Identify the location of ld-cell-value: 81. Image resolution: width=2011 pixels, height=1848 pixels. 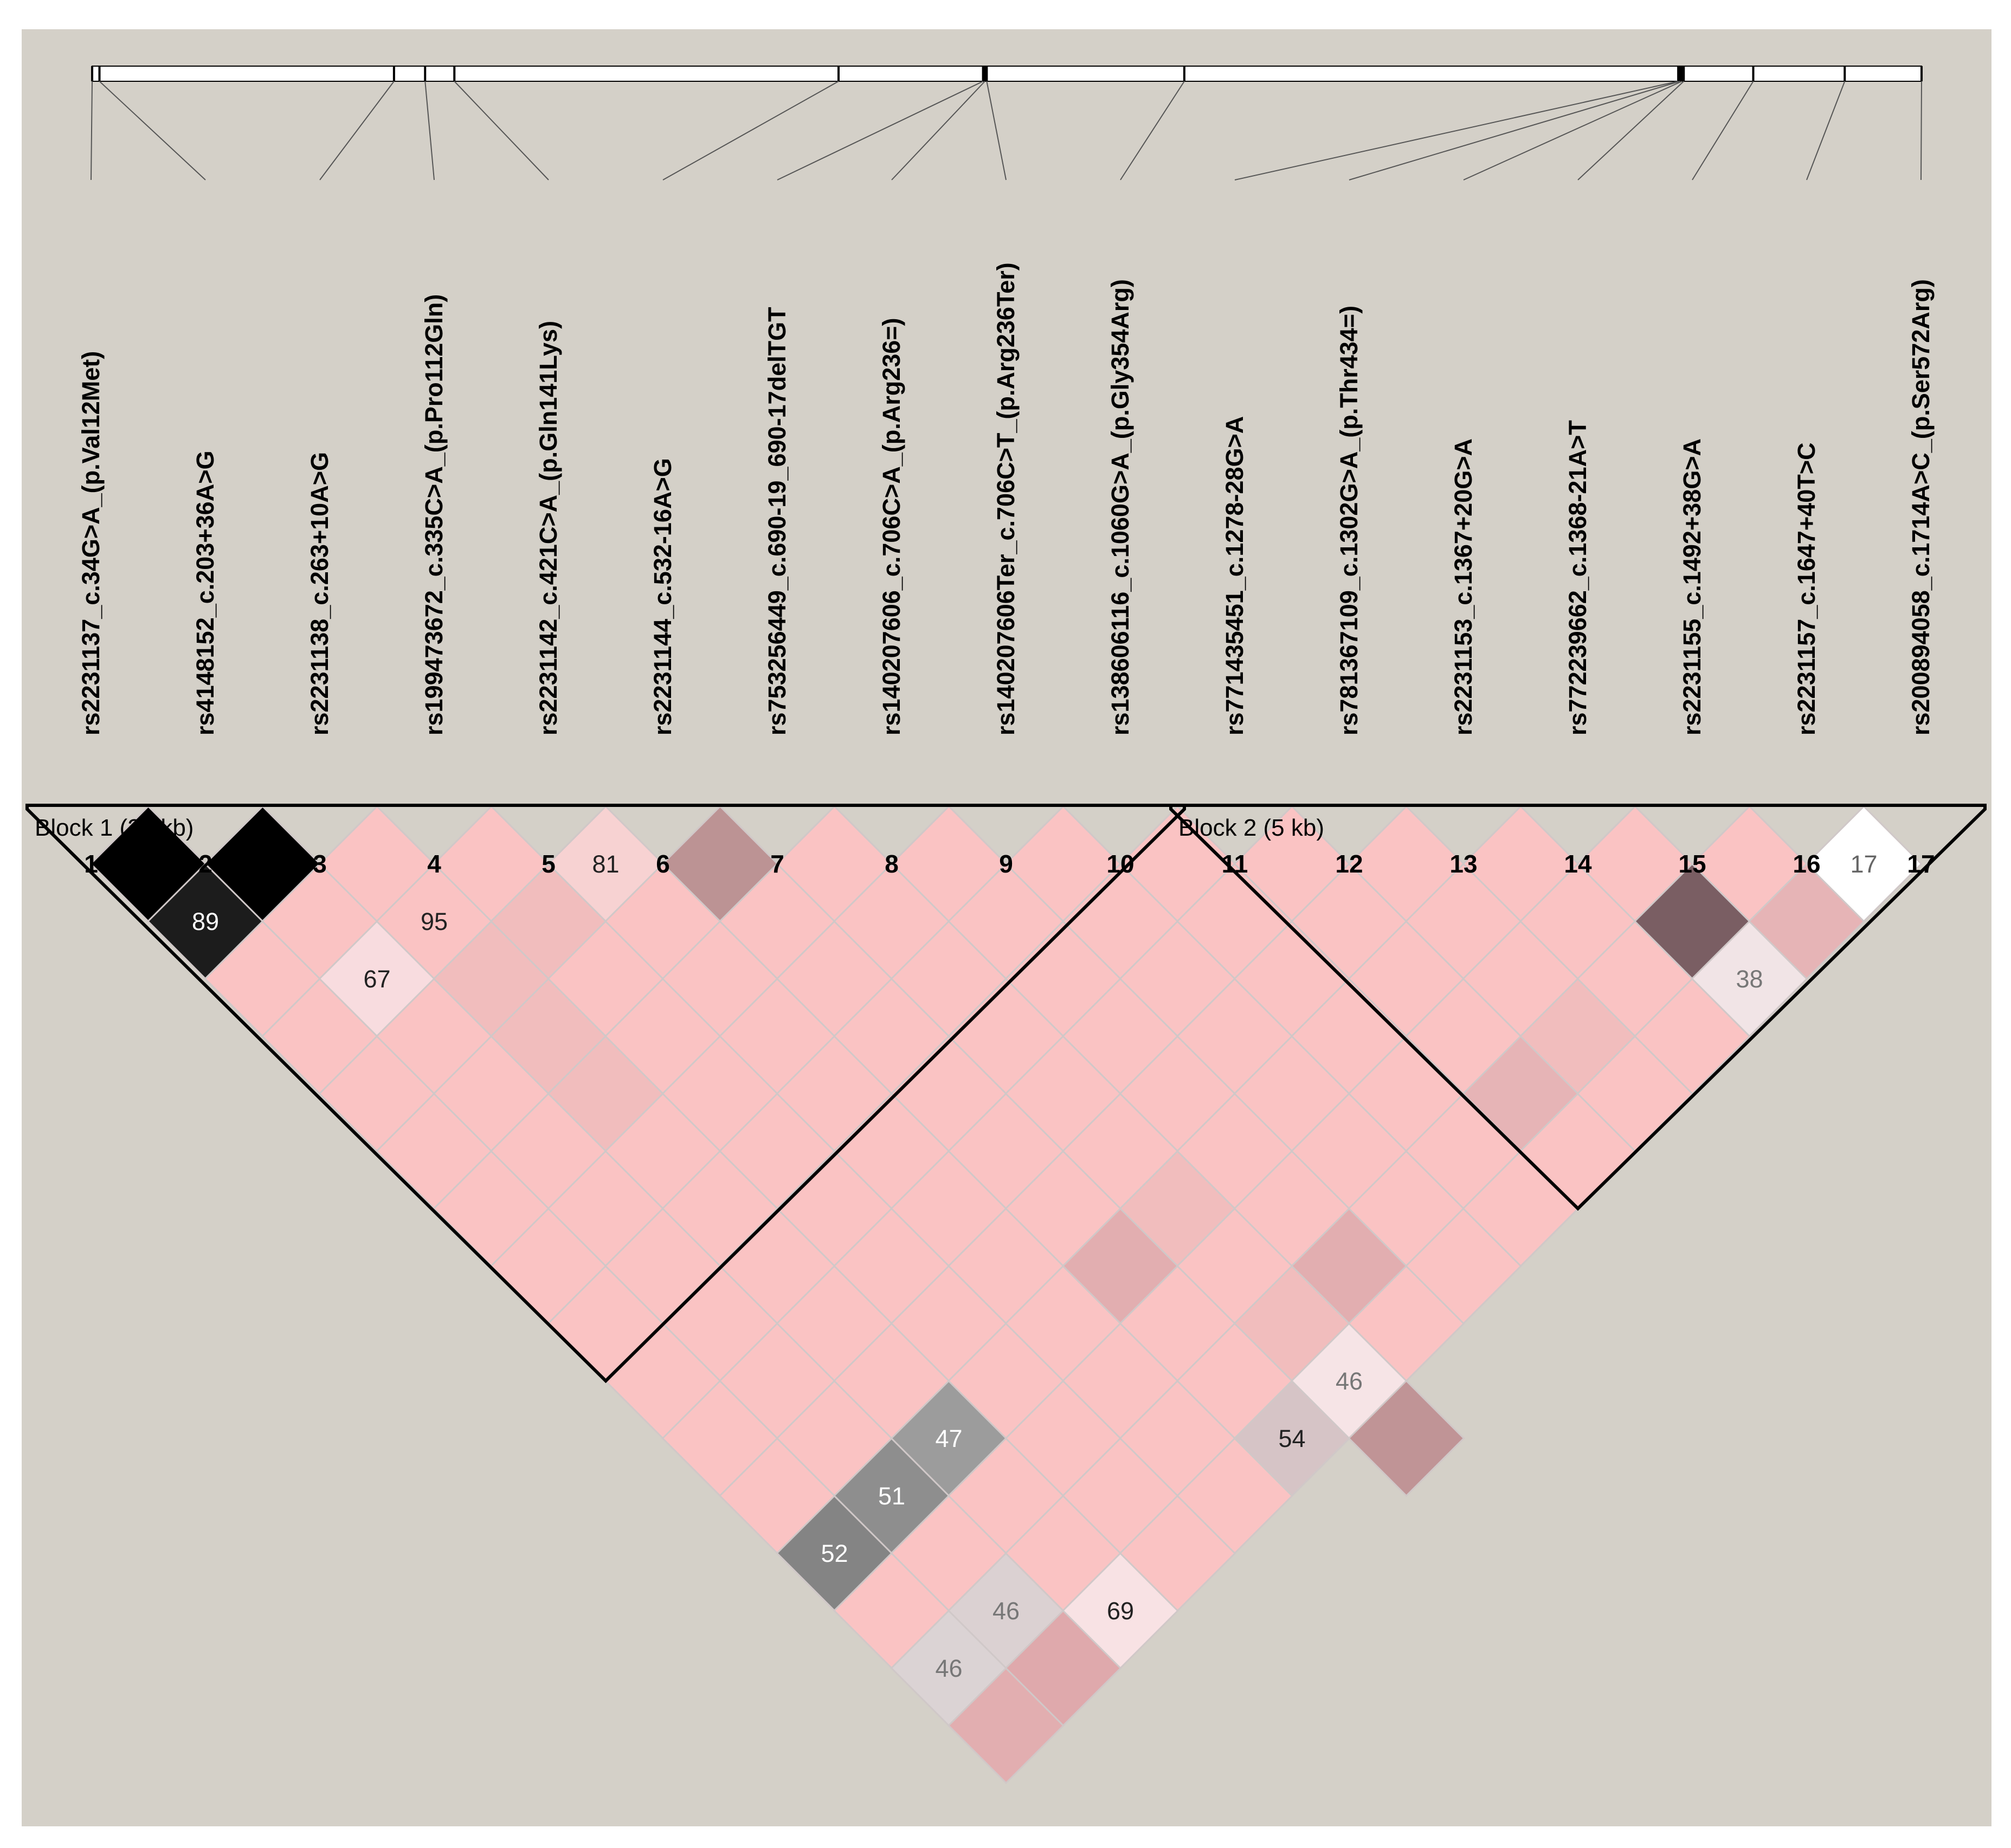
(605, 864).